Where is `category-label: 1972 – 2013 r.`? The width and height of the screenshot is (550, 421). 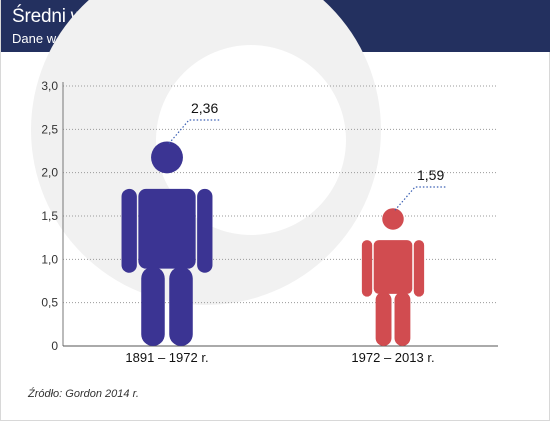 category-label: 1972 – 2013 r. is located at coordinates (392, 357).